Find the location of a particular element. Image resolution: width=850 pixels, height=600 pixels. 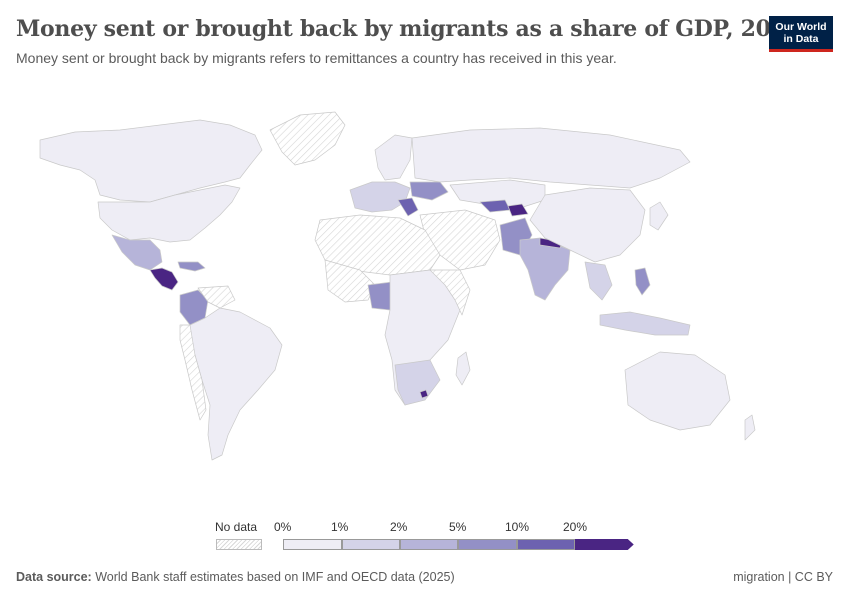

region-southern-africa is located at coordinates (417, 382).